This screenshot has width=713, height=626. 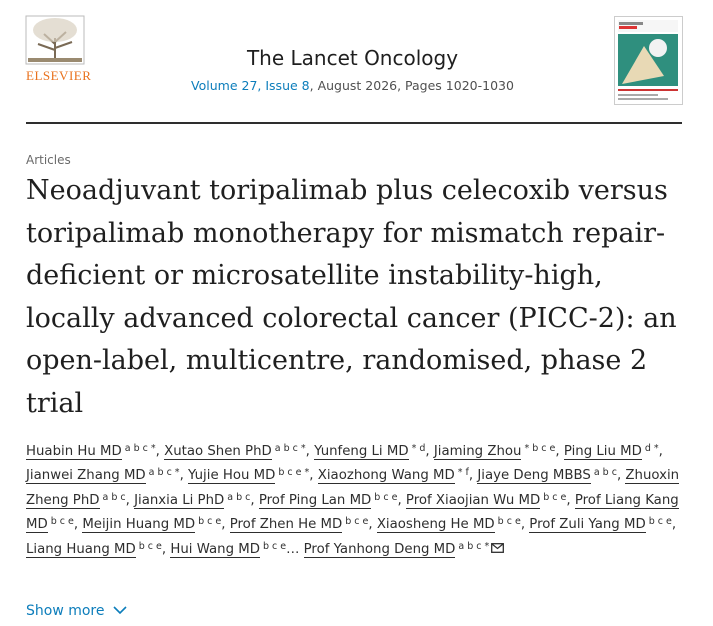 What do you see at coordinates (649, 61) in the screenshot?
I see `journal-cover` at bounding box center [649, 61].